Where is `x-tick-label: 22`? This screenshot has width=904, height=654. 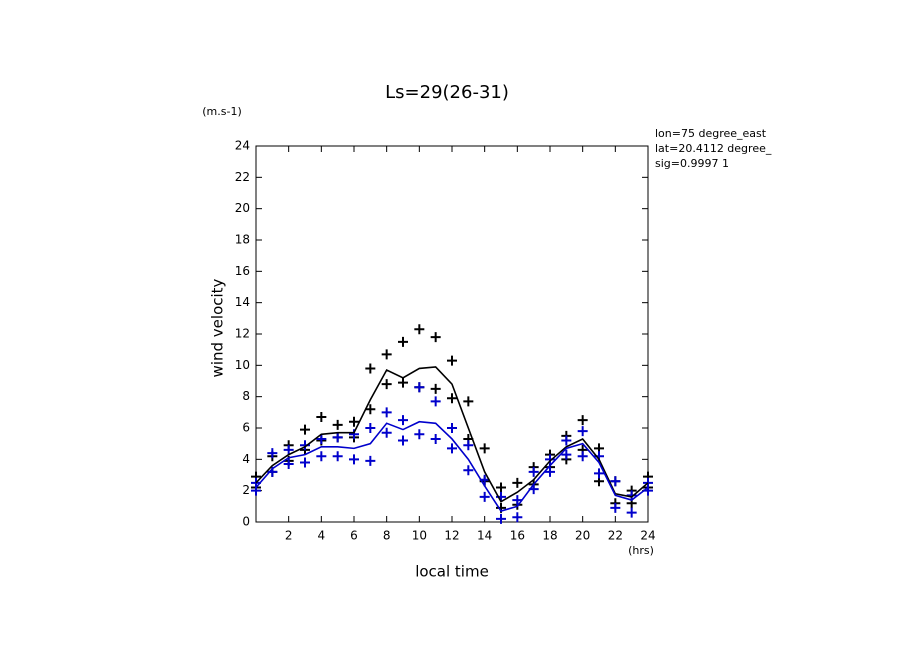 x-tick-label: 22 is located at coordinates (615, 536).